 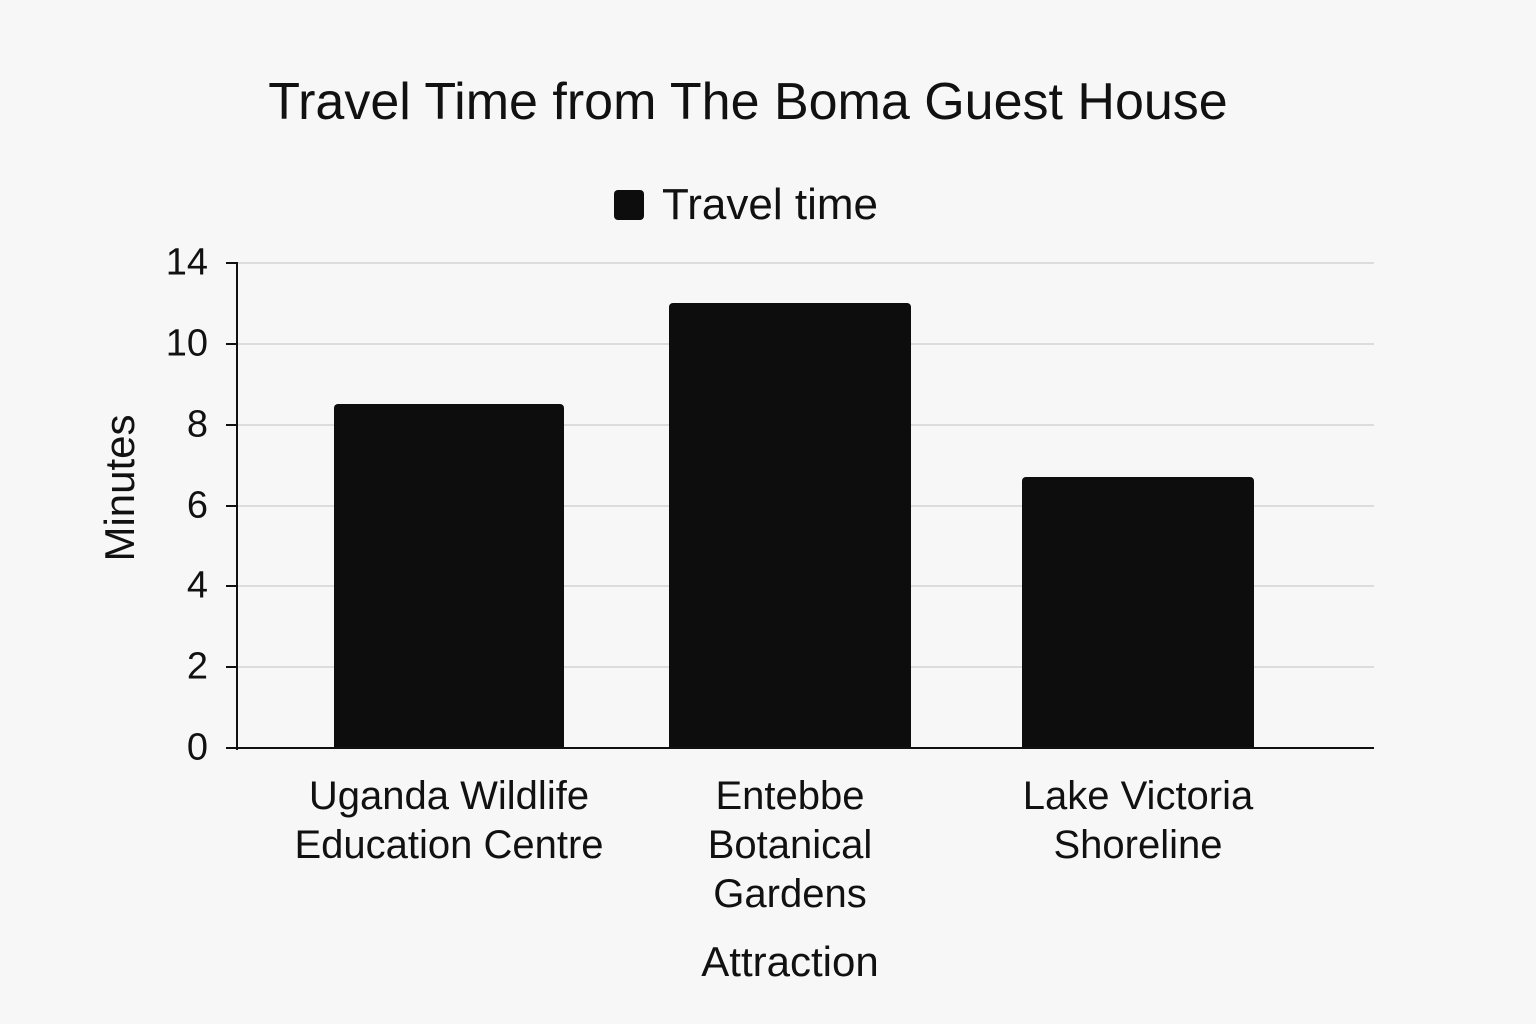 I want to click on y-tick-label: 0, so click(x=197, y=747).